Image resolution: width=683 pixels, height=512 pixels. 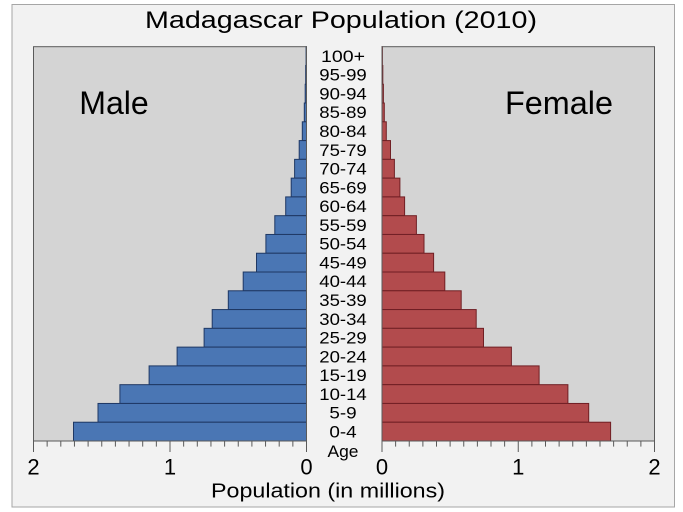 What do you see at coordinates (343, 57) in the screenshot?
I see `svg-text: 100+` at bounding box center [343, 57].